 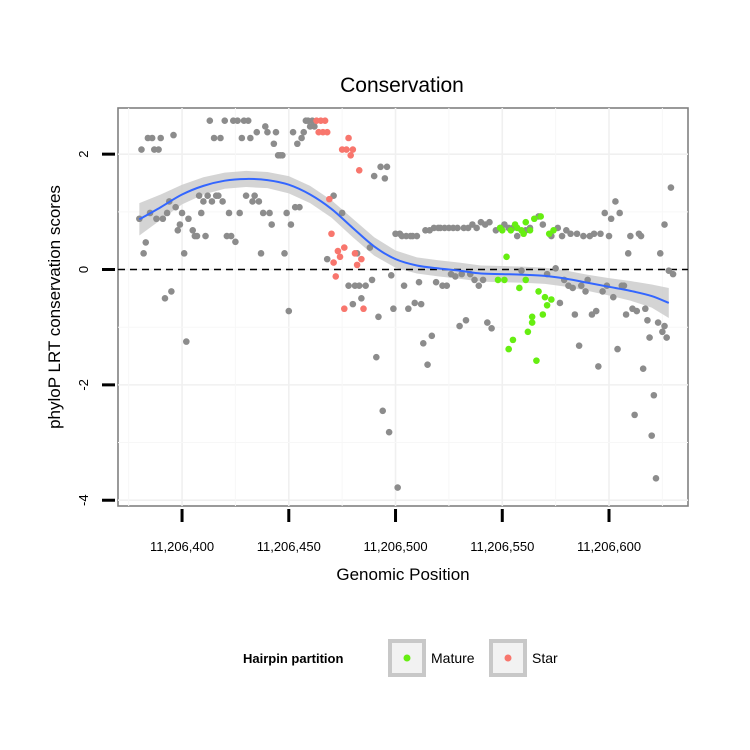 What do you see at coordinates (523, 658) in the screenshot?
I see `legend-item-star: Star` at bounding box center [523, 658].